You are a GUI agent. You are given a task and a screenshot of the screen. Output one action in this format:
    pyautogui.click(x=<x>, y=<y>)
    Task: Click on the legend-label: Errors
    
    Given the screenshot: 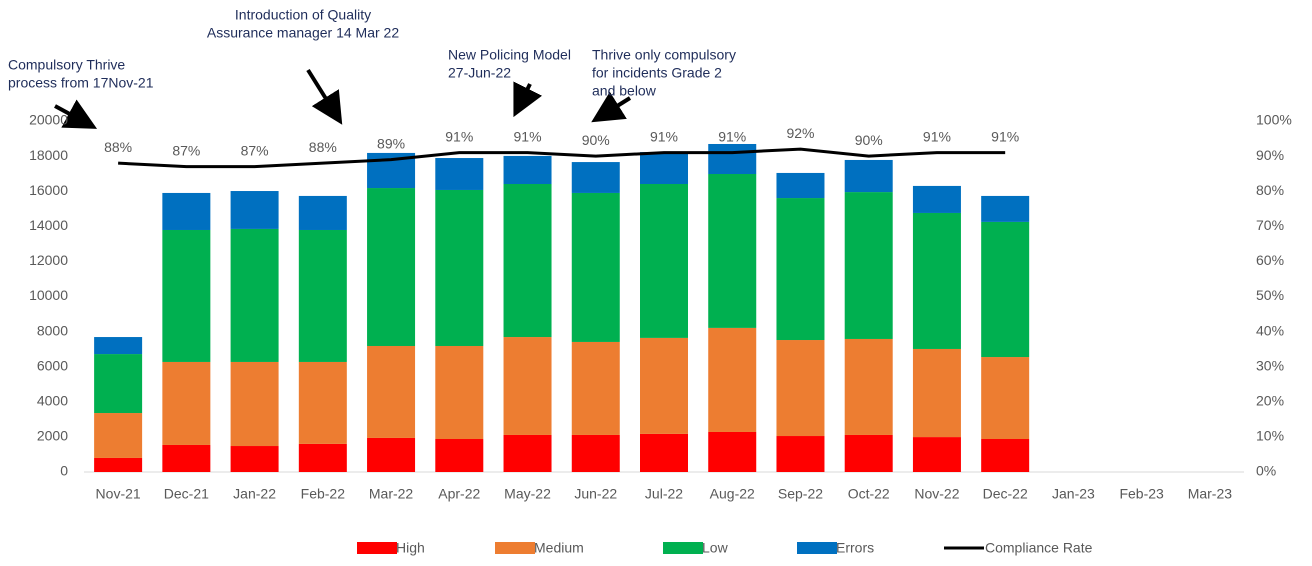 What is the action you would take?
    pyautogui.click(x=855, y=548)
    